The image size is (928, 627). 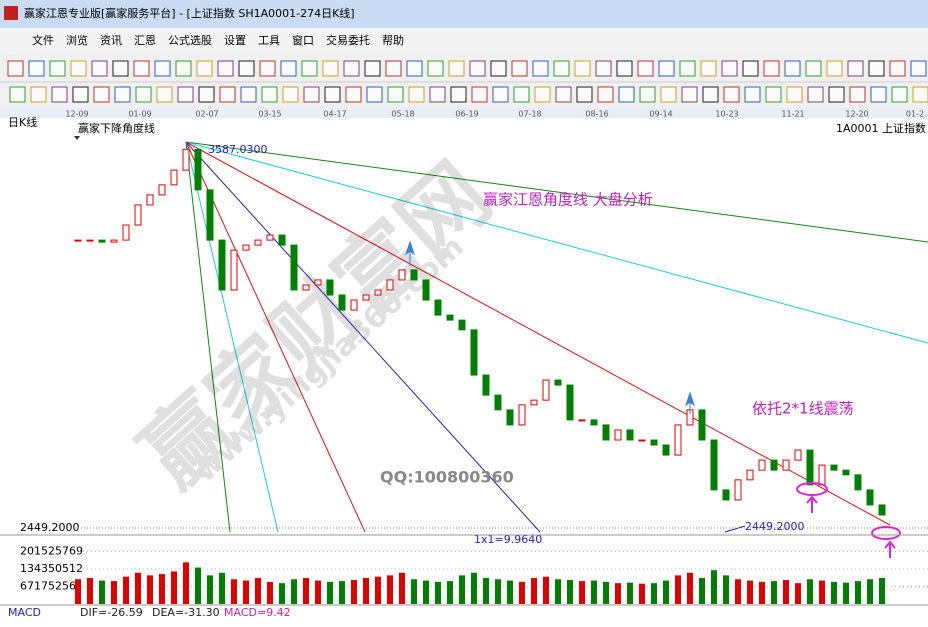 What do you see at coordinates (43, 40) in the screenshot?
I see `menu-item: 文件` at bounding box center [43, 40].